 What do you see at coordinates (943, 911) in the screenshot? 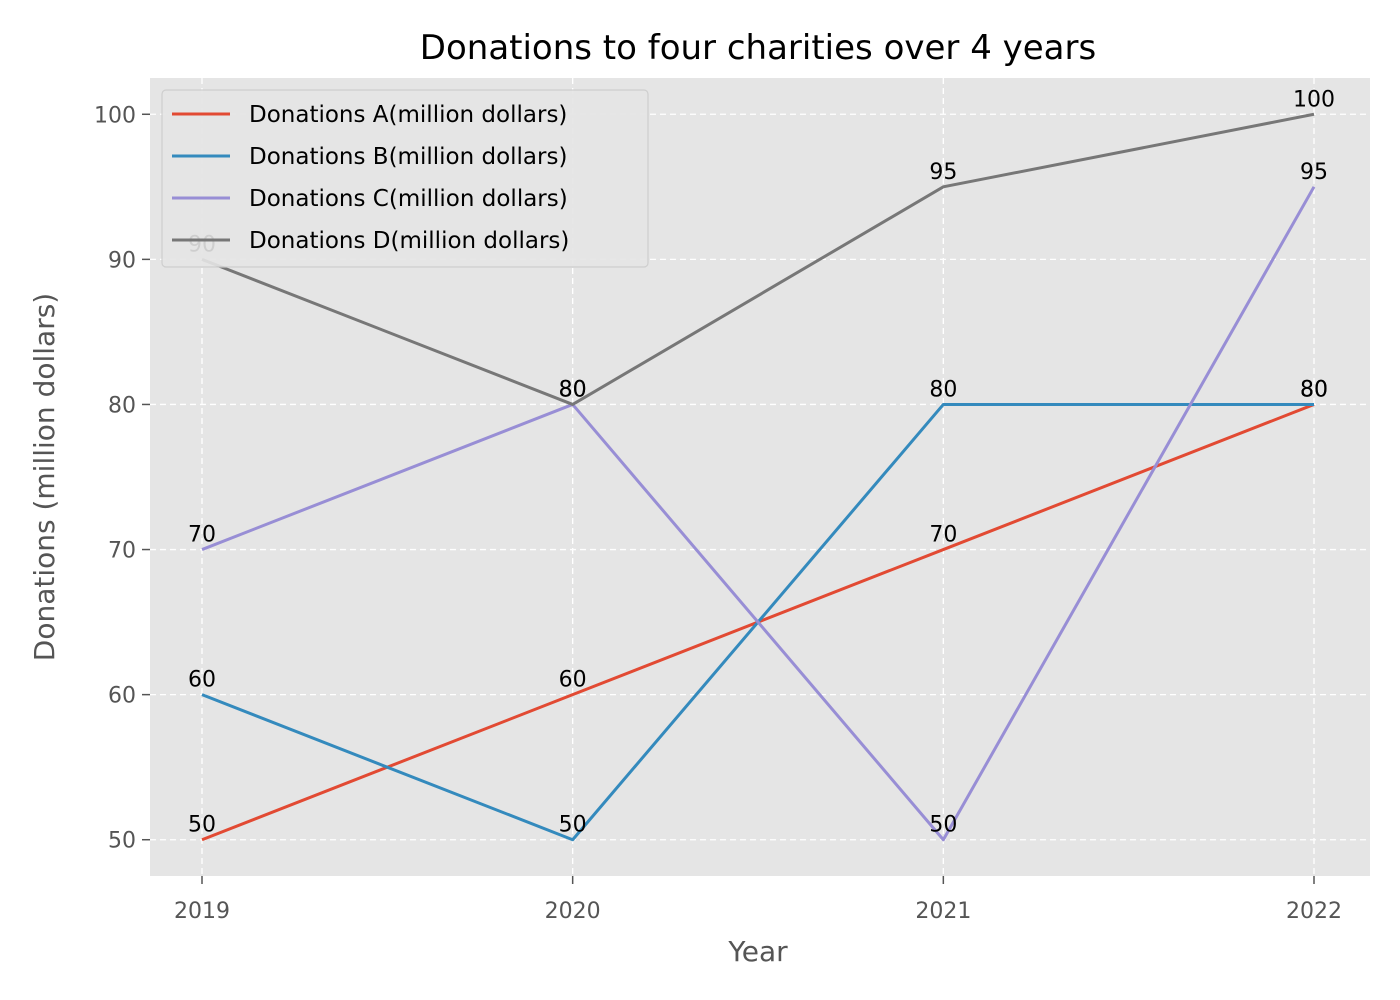
I see `x-tick-label: 2021` at bounding box center [943, 911].